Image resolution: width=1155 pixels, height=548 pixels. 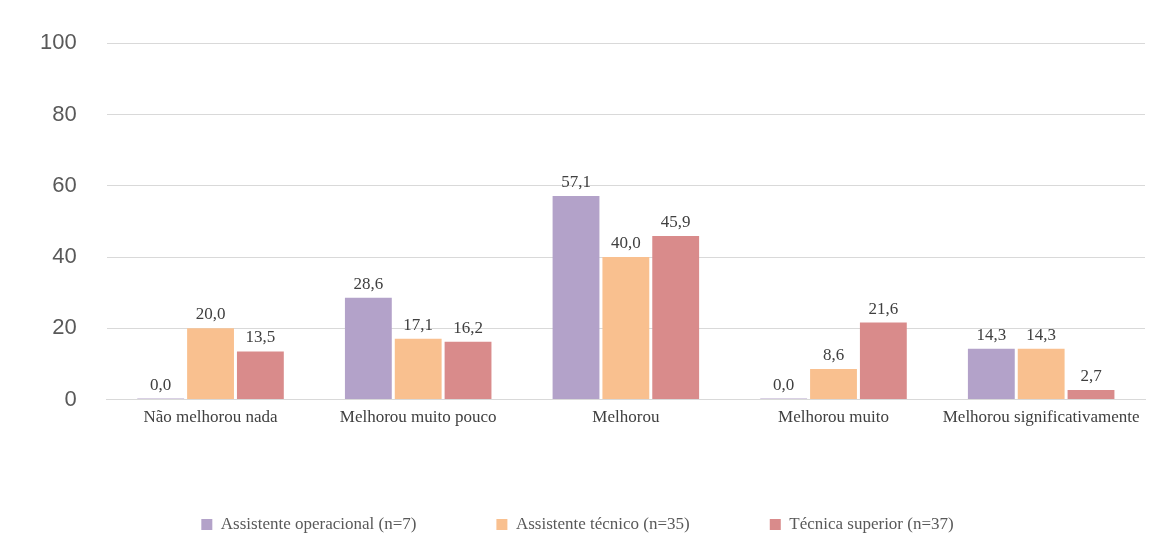 I want to click on x-tick-label: Não melhorou nada, so click(x=211, y=417).